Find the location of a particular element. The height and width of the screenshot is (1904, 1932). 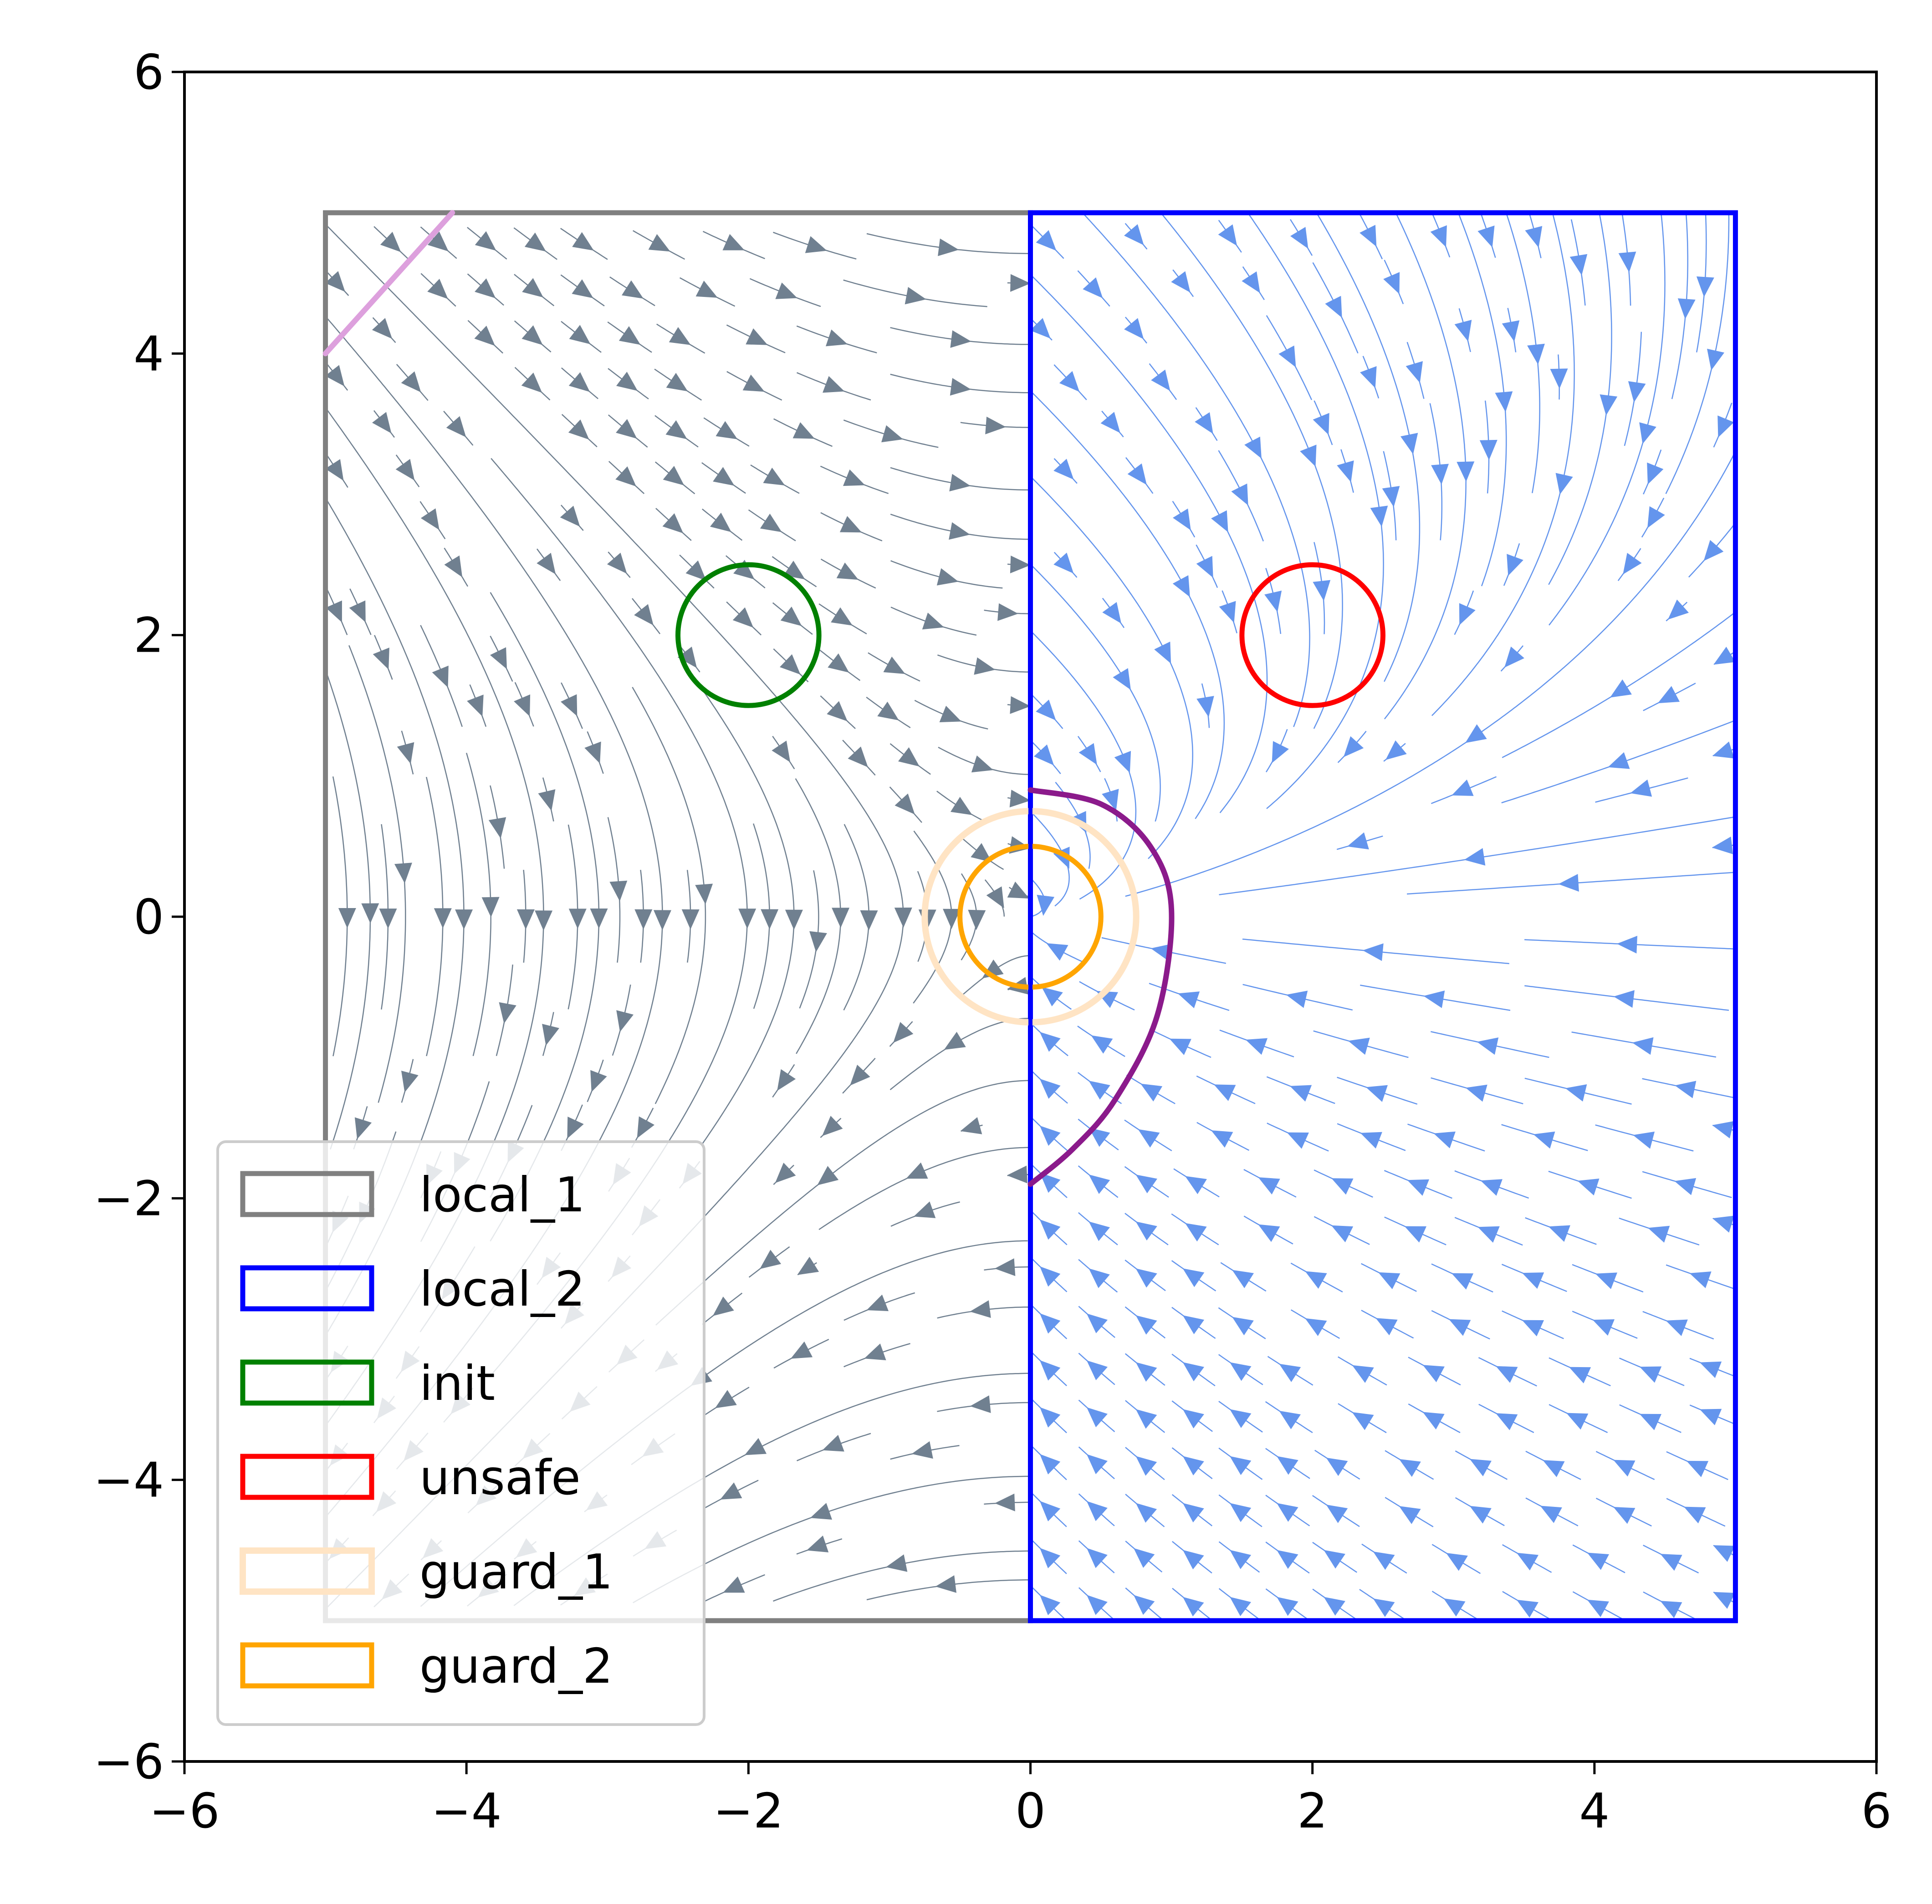

x-tick-label: −6 is located at coordinates (184, 1811).